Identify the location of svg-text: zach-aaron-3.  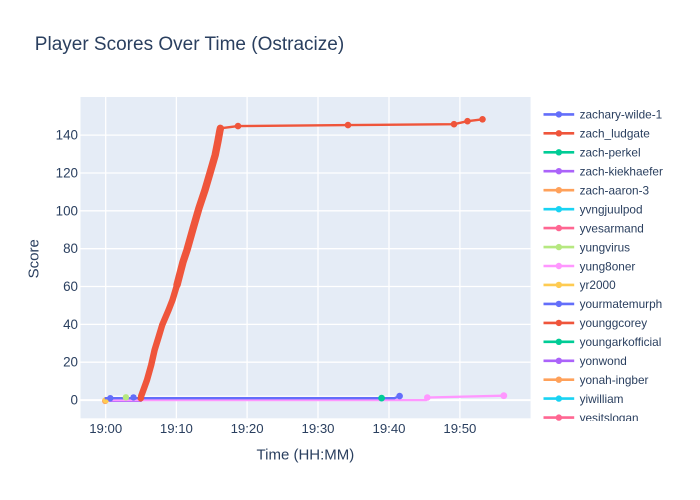
(615, 191).